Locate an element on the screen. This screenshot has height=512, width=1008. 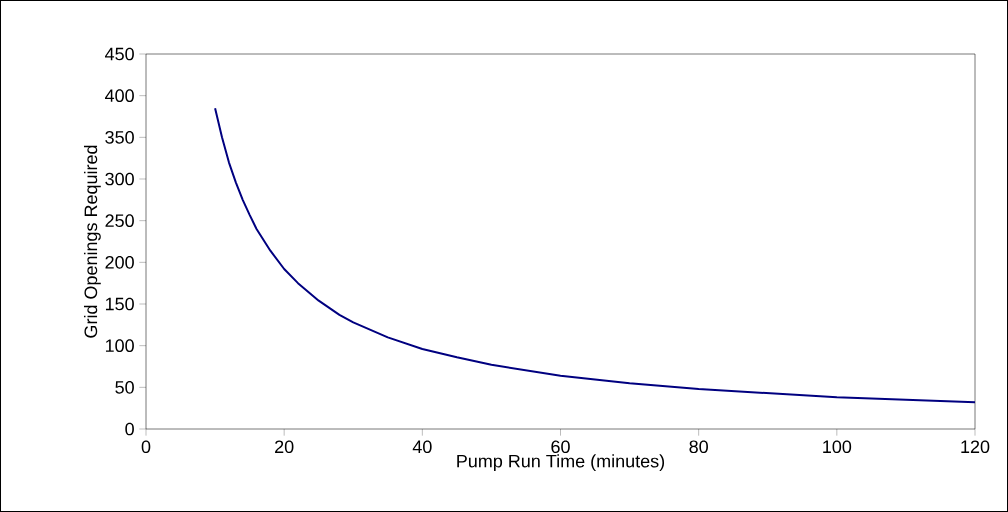
x-tick-label: 60 is located at coordinates (560, 447).